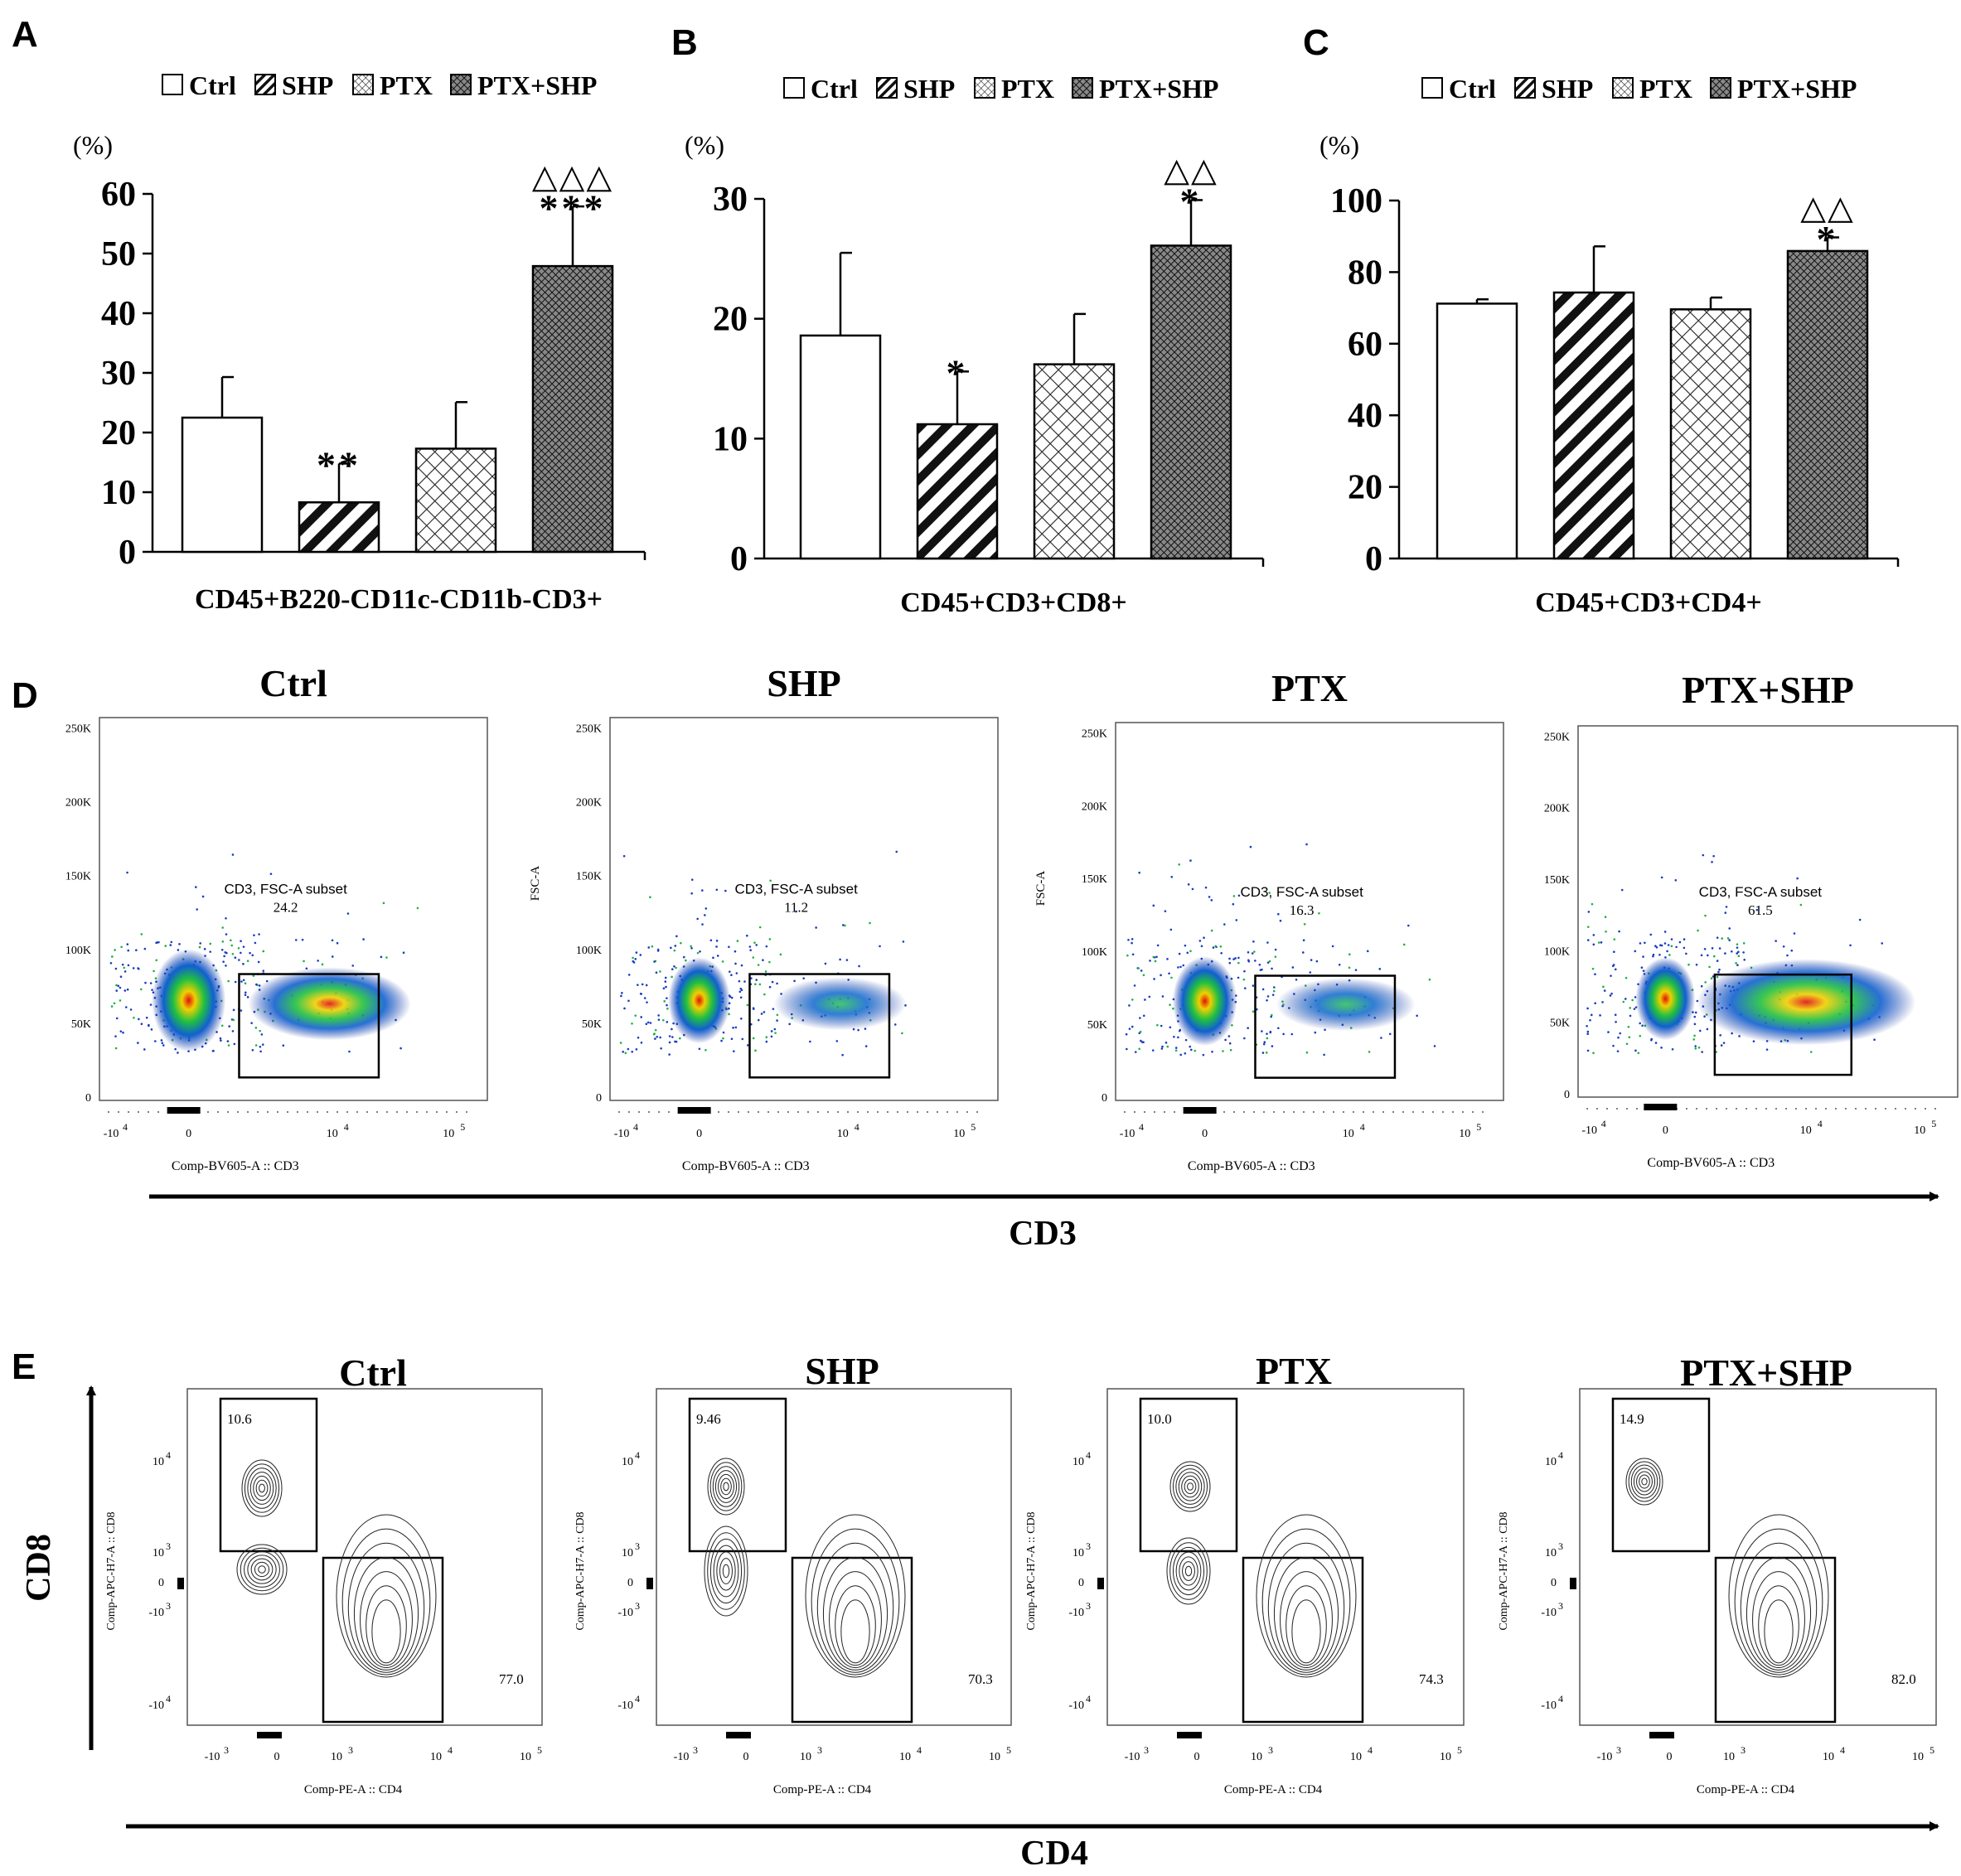  Describe the element at coordinates (462, 1127) in the screenshot. I see `x-tick-exponent: 5` at that location.